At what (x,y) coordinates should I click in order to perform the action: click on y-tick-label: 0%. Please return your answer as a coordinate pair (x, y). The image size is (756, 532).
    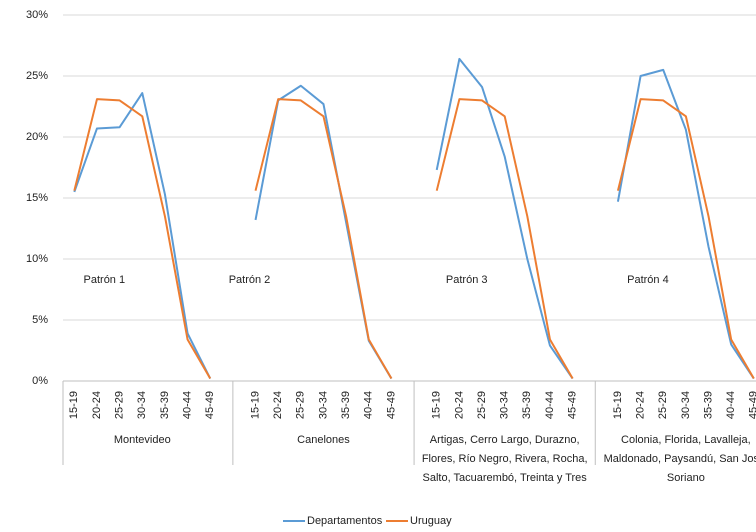
    Looking at the image, I should click on (40, 381).